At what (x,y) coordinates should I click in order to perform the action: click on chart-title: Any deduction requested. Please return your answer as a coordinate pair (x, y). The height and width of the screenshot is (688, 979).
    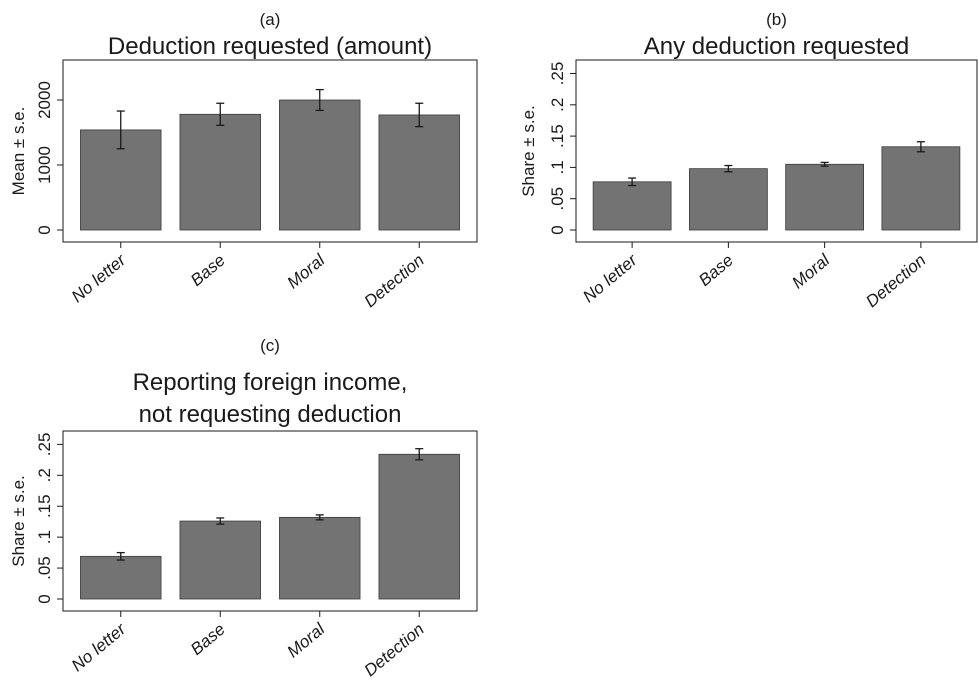
    Looking at the image, I should click on (777, 46).